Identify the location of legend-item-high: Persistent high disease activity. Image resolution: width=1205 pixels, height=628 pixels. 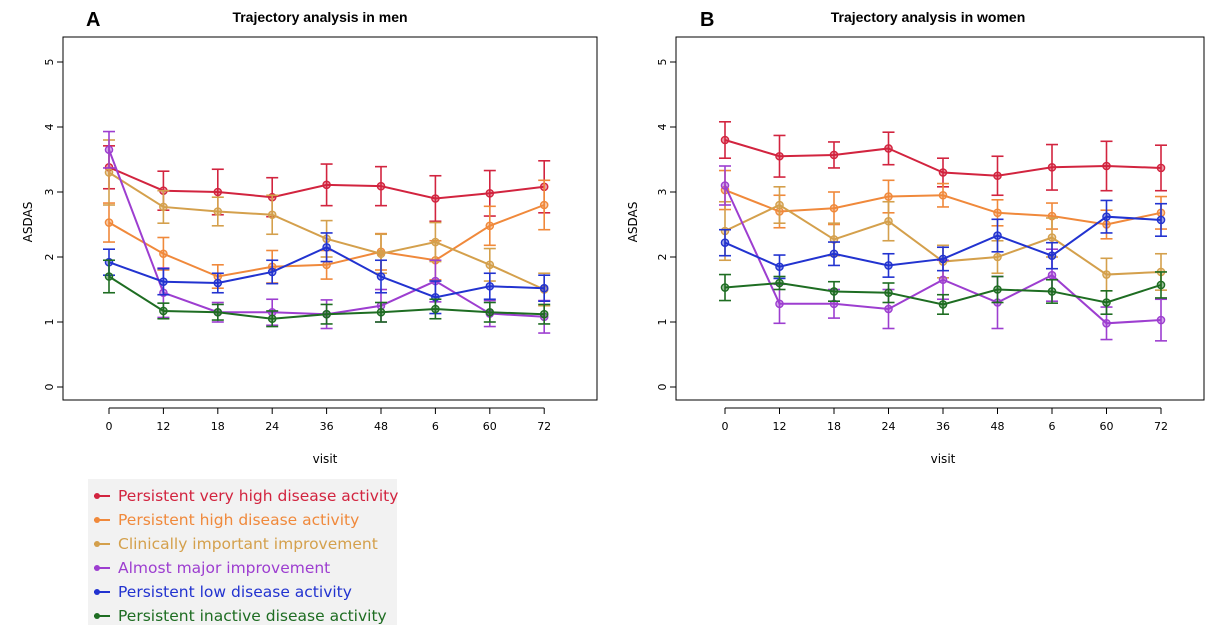
(226, 520).